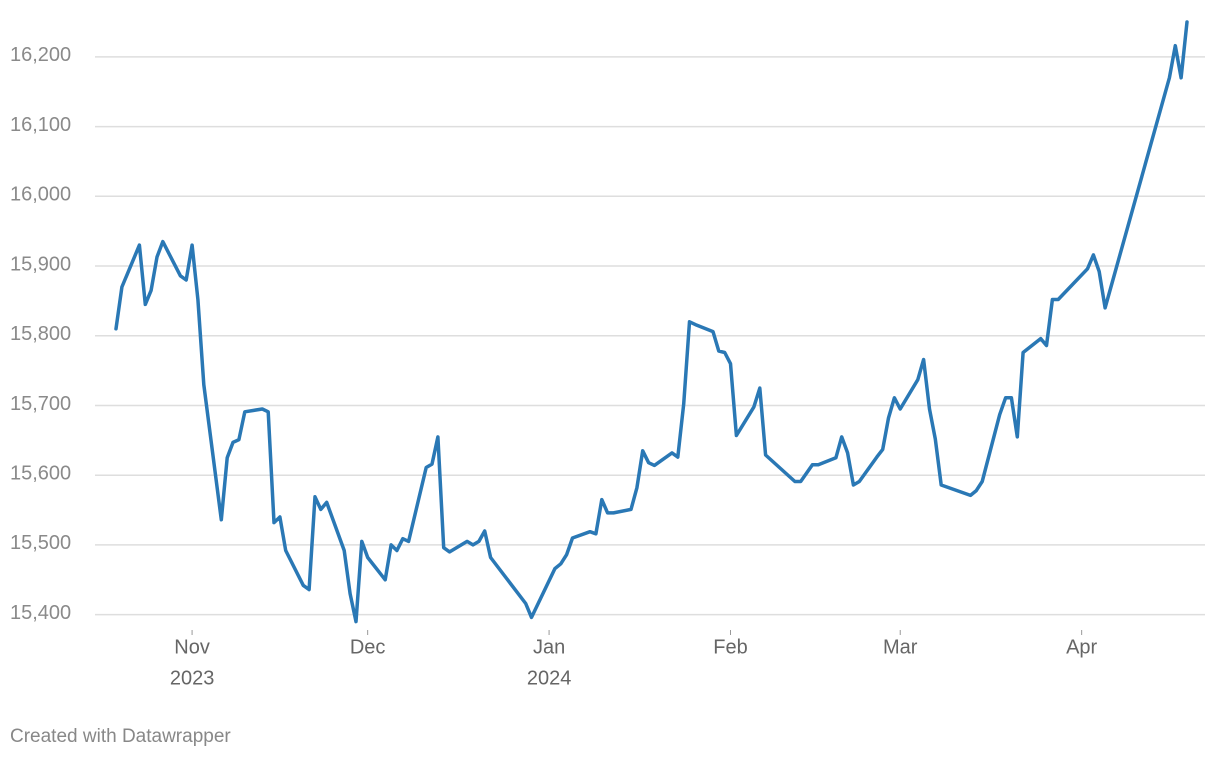 The height and width of the screenshot is (760, 1220). What do you see at coordinates (368, 647) in the screenshot?
I see `x-tick-label: Dec` at bounding box center [368, 647].